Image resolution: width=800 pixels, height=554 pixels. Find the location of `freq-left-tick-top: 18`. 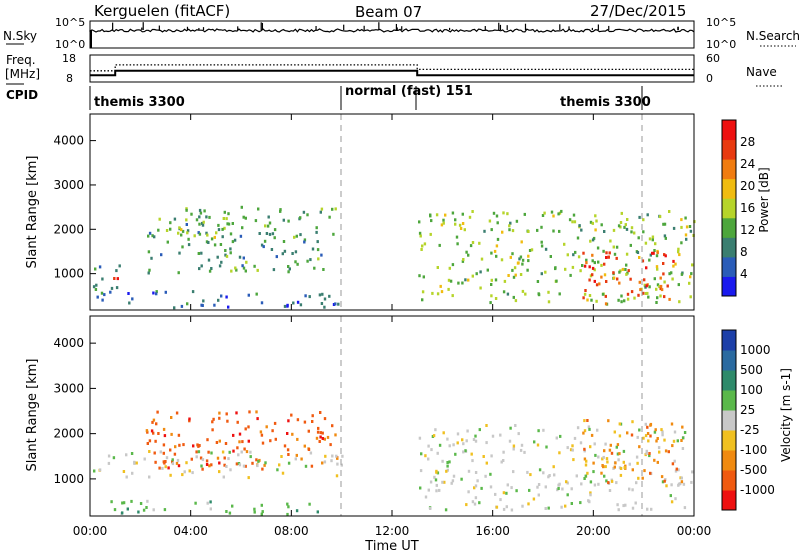

freq-left-tick-top: 18 is located at coordinates (69, 58).